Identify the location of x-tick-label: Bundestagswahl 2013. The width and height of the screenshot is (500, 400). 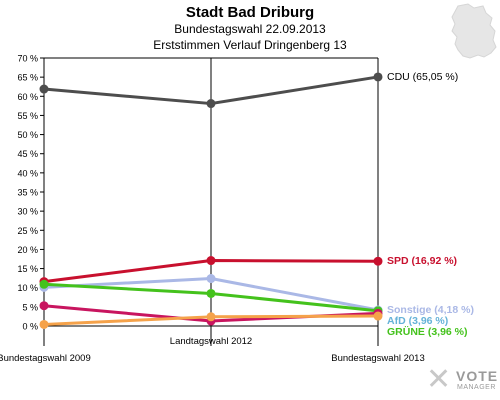
(378, 358).